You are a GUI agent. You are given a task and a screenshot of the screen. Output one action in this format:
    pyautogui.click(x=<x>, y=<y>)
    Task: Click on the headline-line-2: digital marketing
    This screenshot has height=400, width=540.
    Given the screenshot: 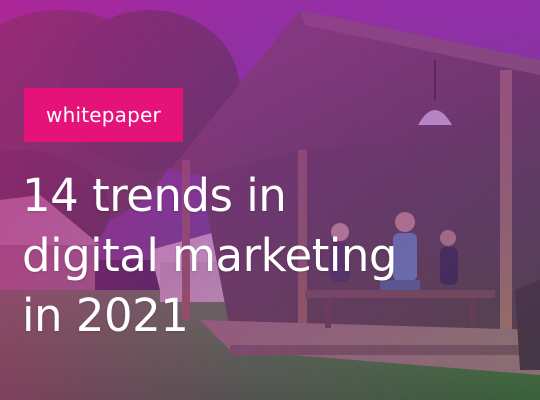 What is the action you would take?
    pyautogui.click(x=209, y=255)
    